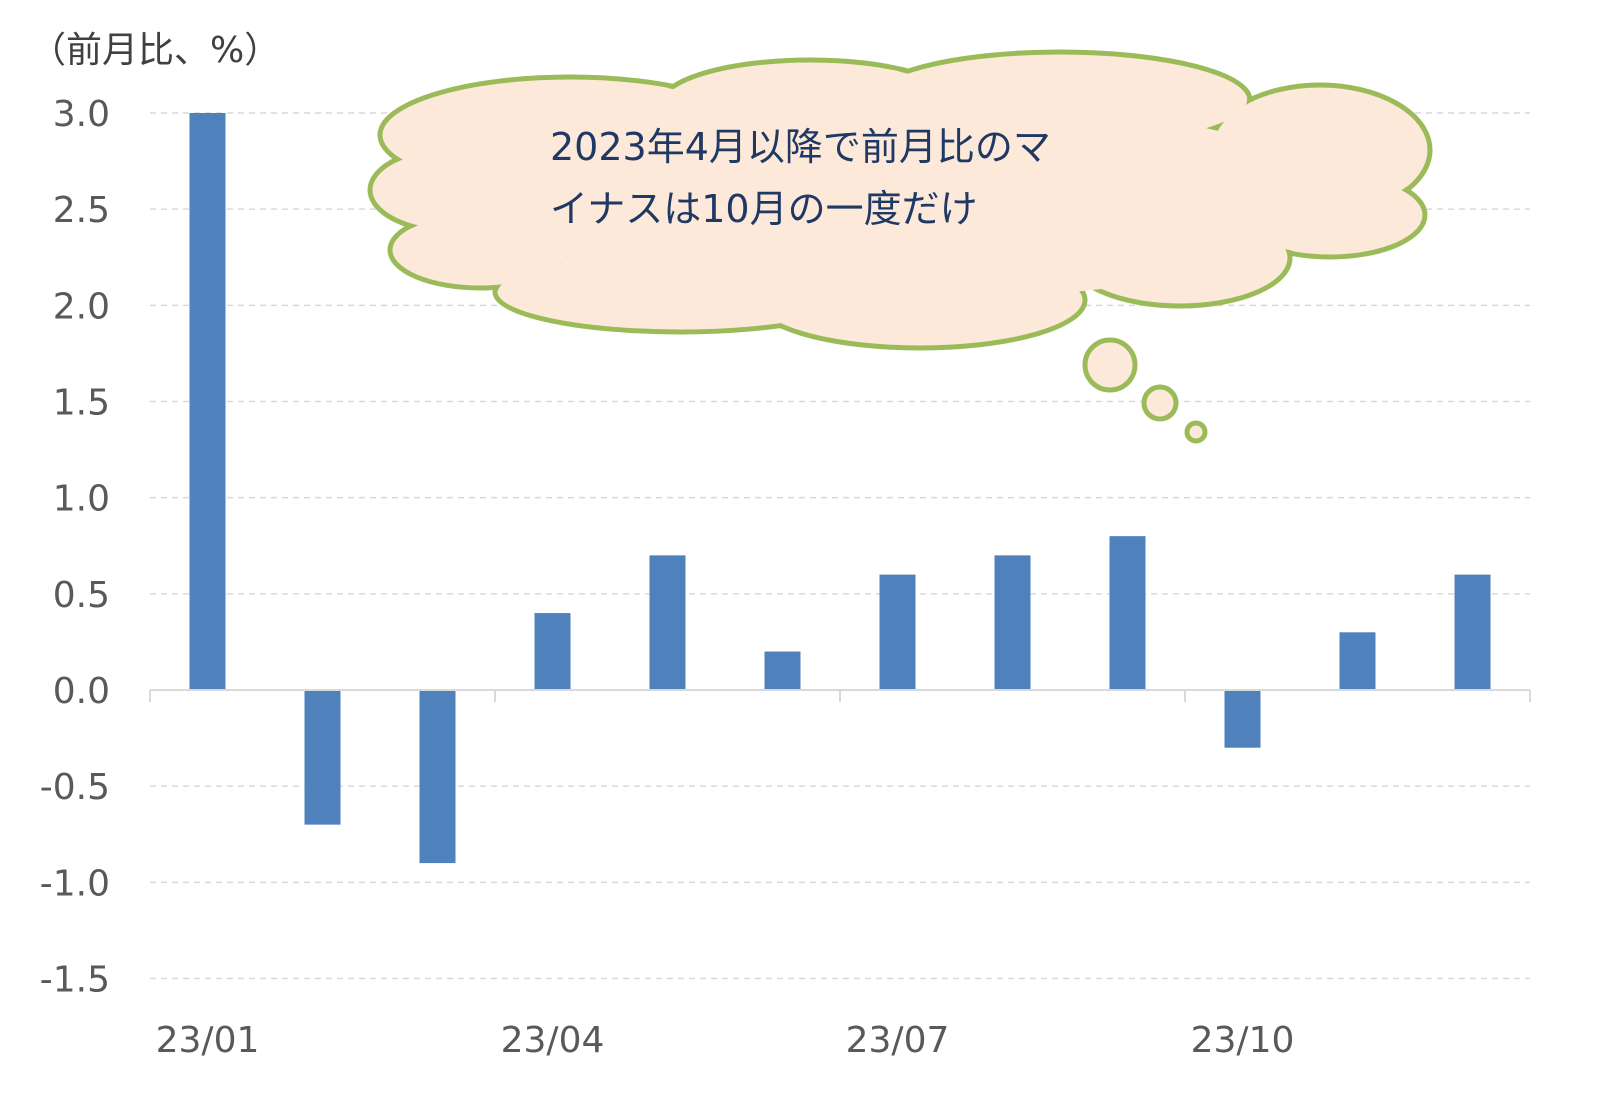  Describe the element at coordinates (155, 50) in the screenshot. I see `y-axis-label: （前月比、%）` at that location.